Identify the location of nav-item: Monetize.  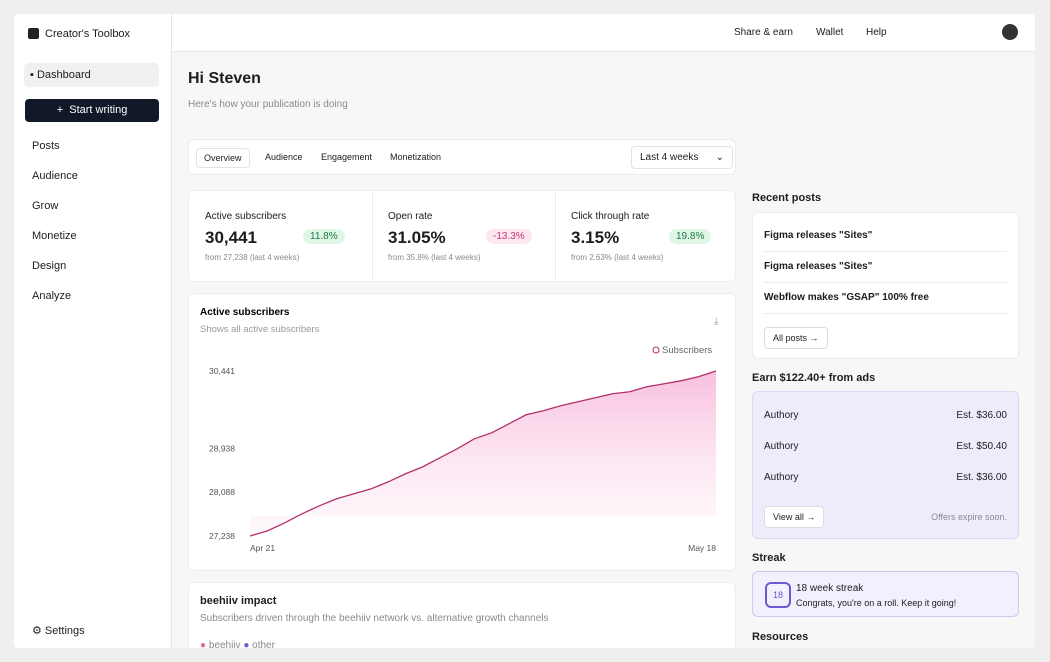
(54, 236).